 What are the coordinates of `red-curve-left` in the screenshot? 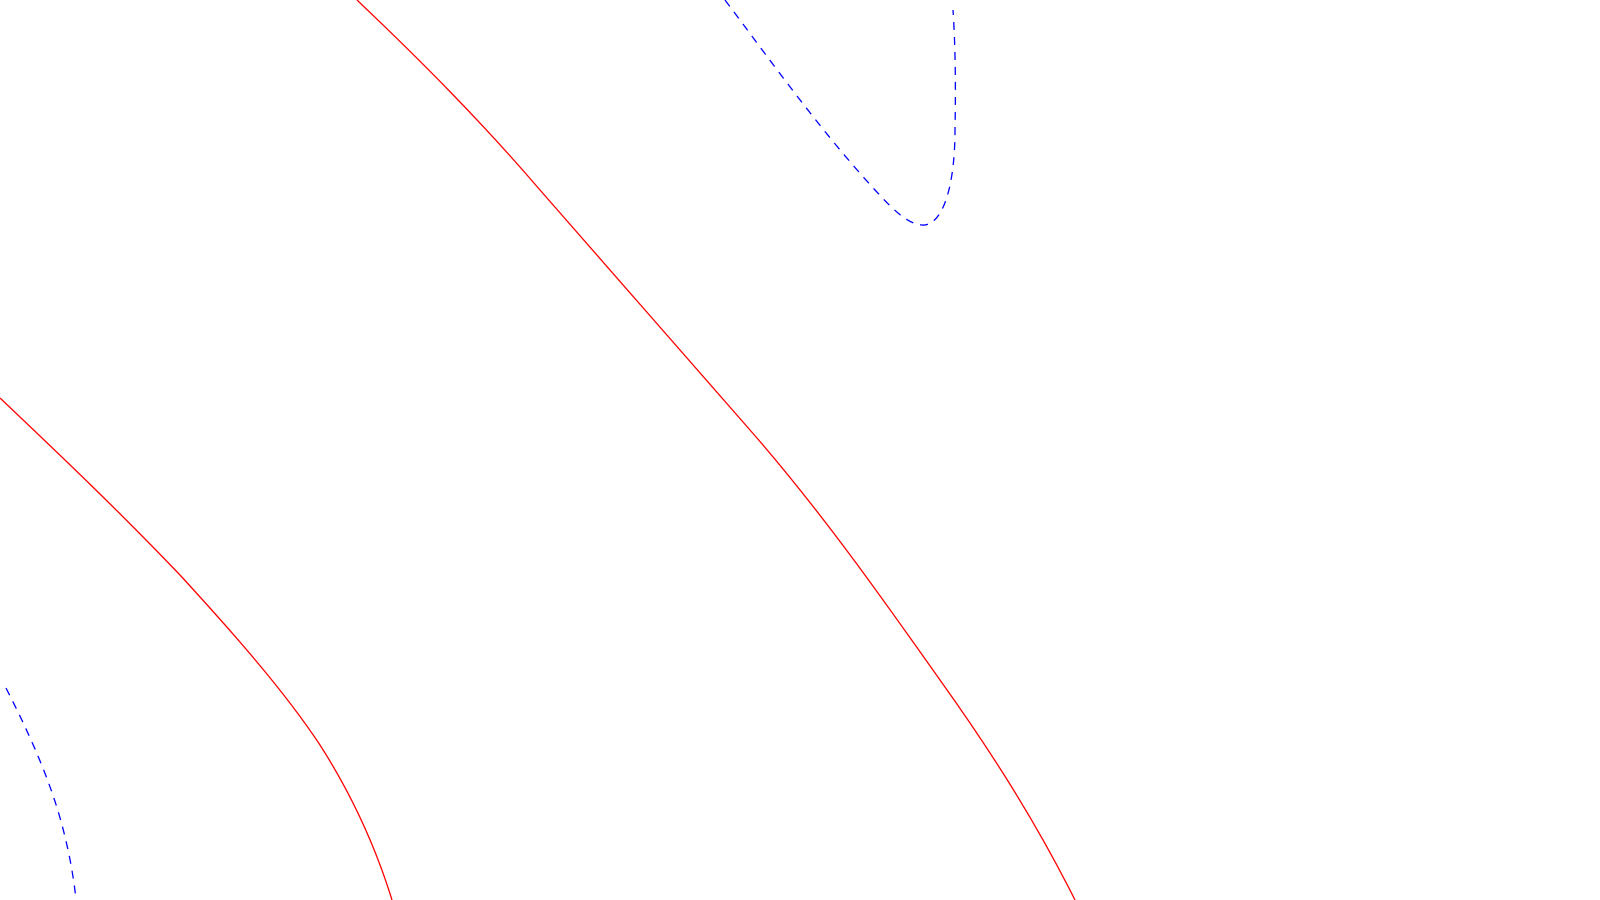 It's located at (196, 648).